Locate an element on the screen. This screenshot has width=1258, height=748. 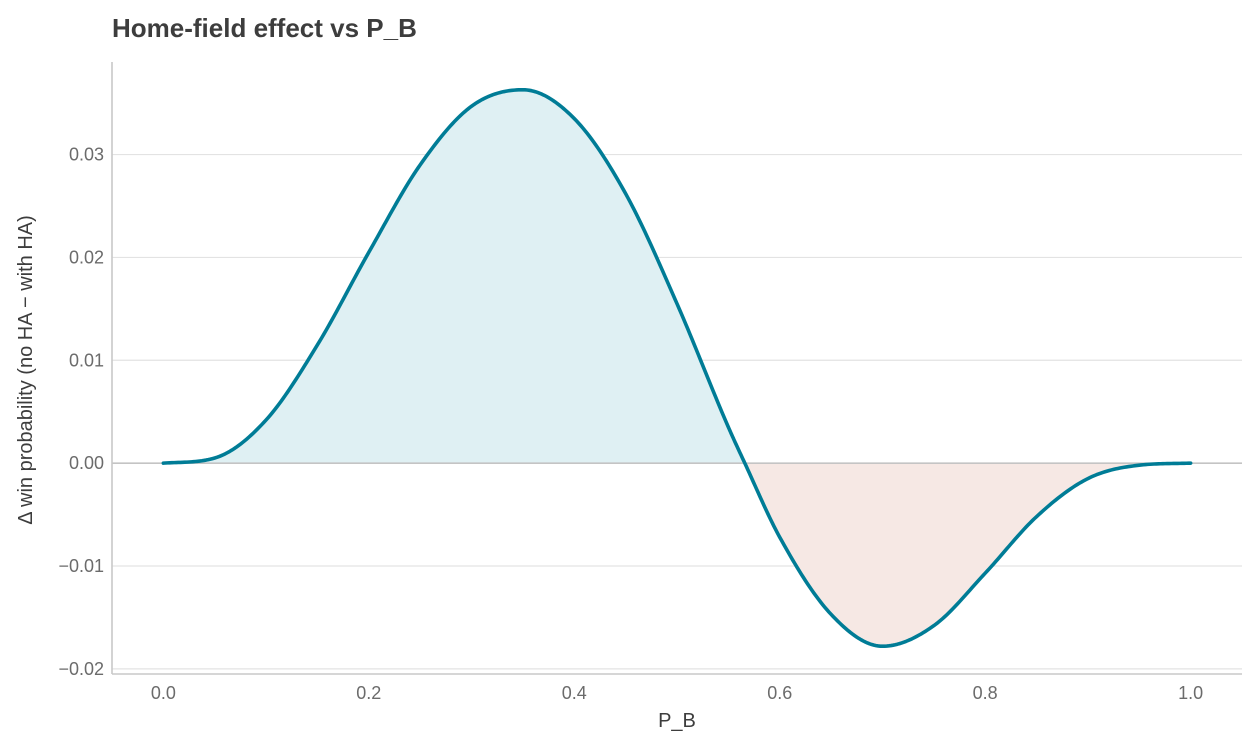
x-tick-label: 0.4 is located at coordinates (574, 693).